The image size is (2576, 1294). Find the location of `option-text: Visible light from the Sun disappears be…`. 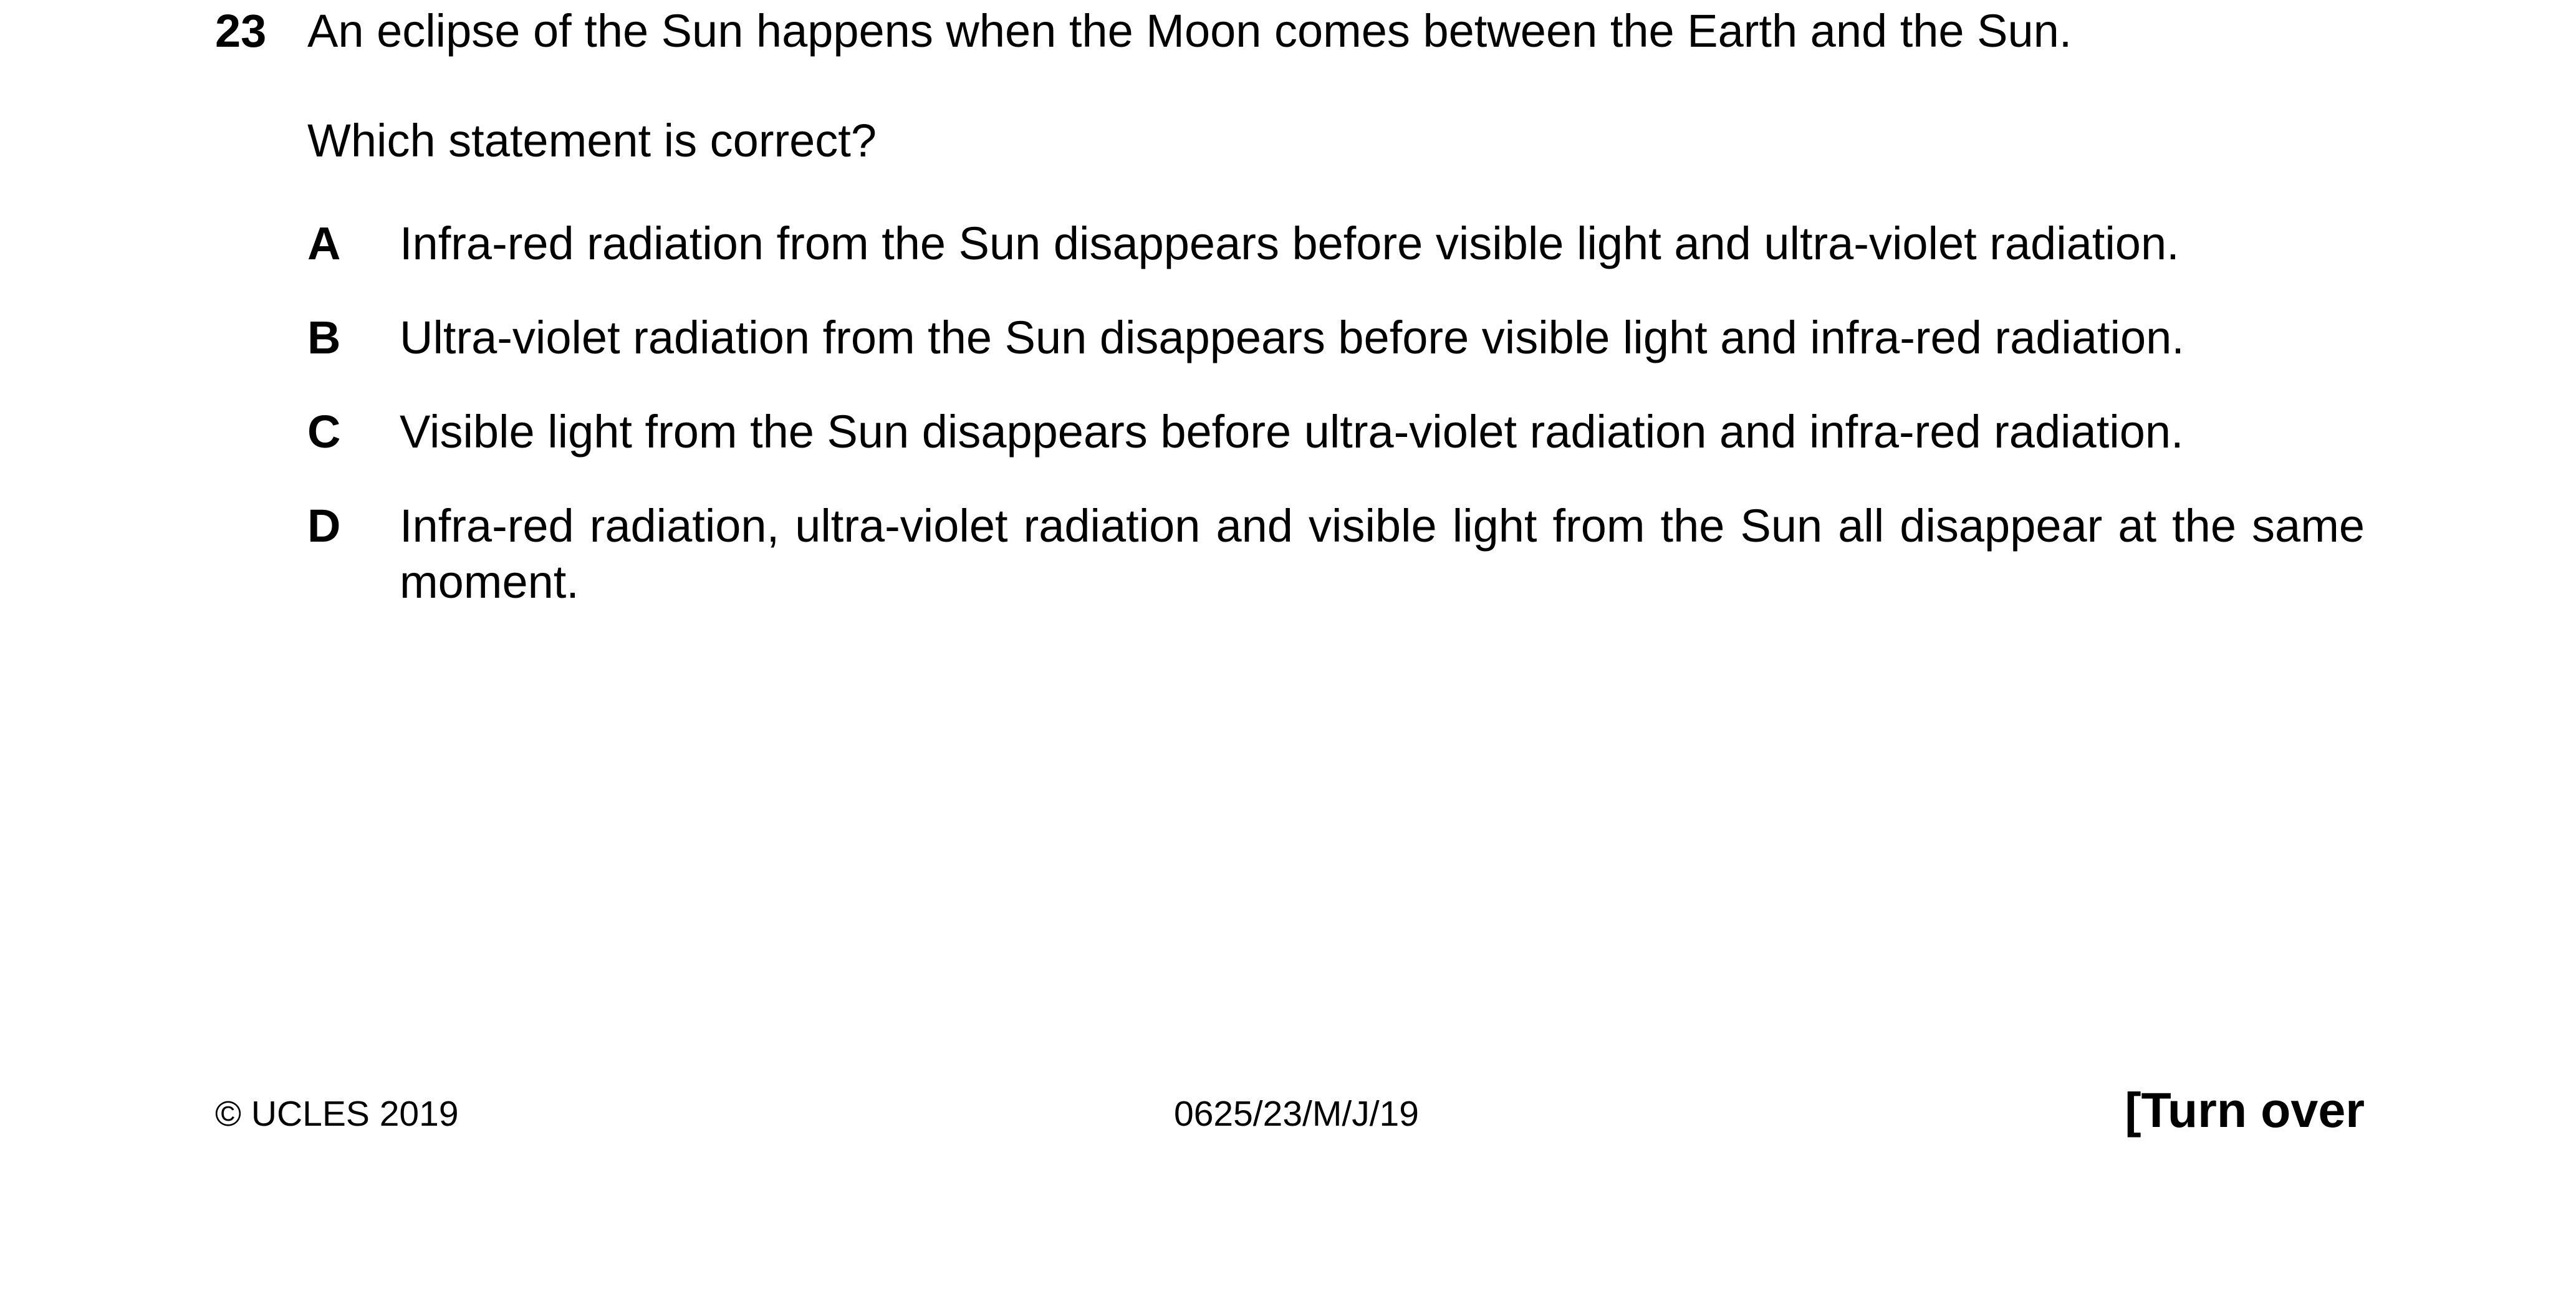

option-text: Visible light from the Sun disappears be… is located at coordinates (1292, 432).